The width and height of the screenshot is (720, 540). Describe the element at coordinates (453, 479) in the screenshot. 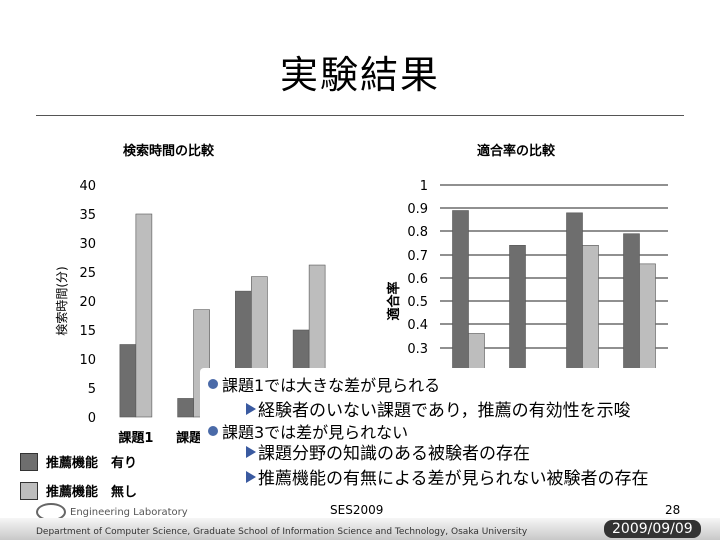

I see `bullet-5-text: 推薦機能の有無による差が見られない被験者の存在` at that location.